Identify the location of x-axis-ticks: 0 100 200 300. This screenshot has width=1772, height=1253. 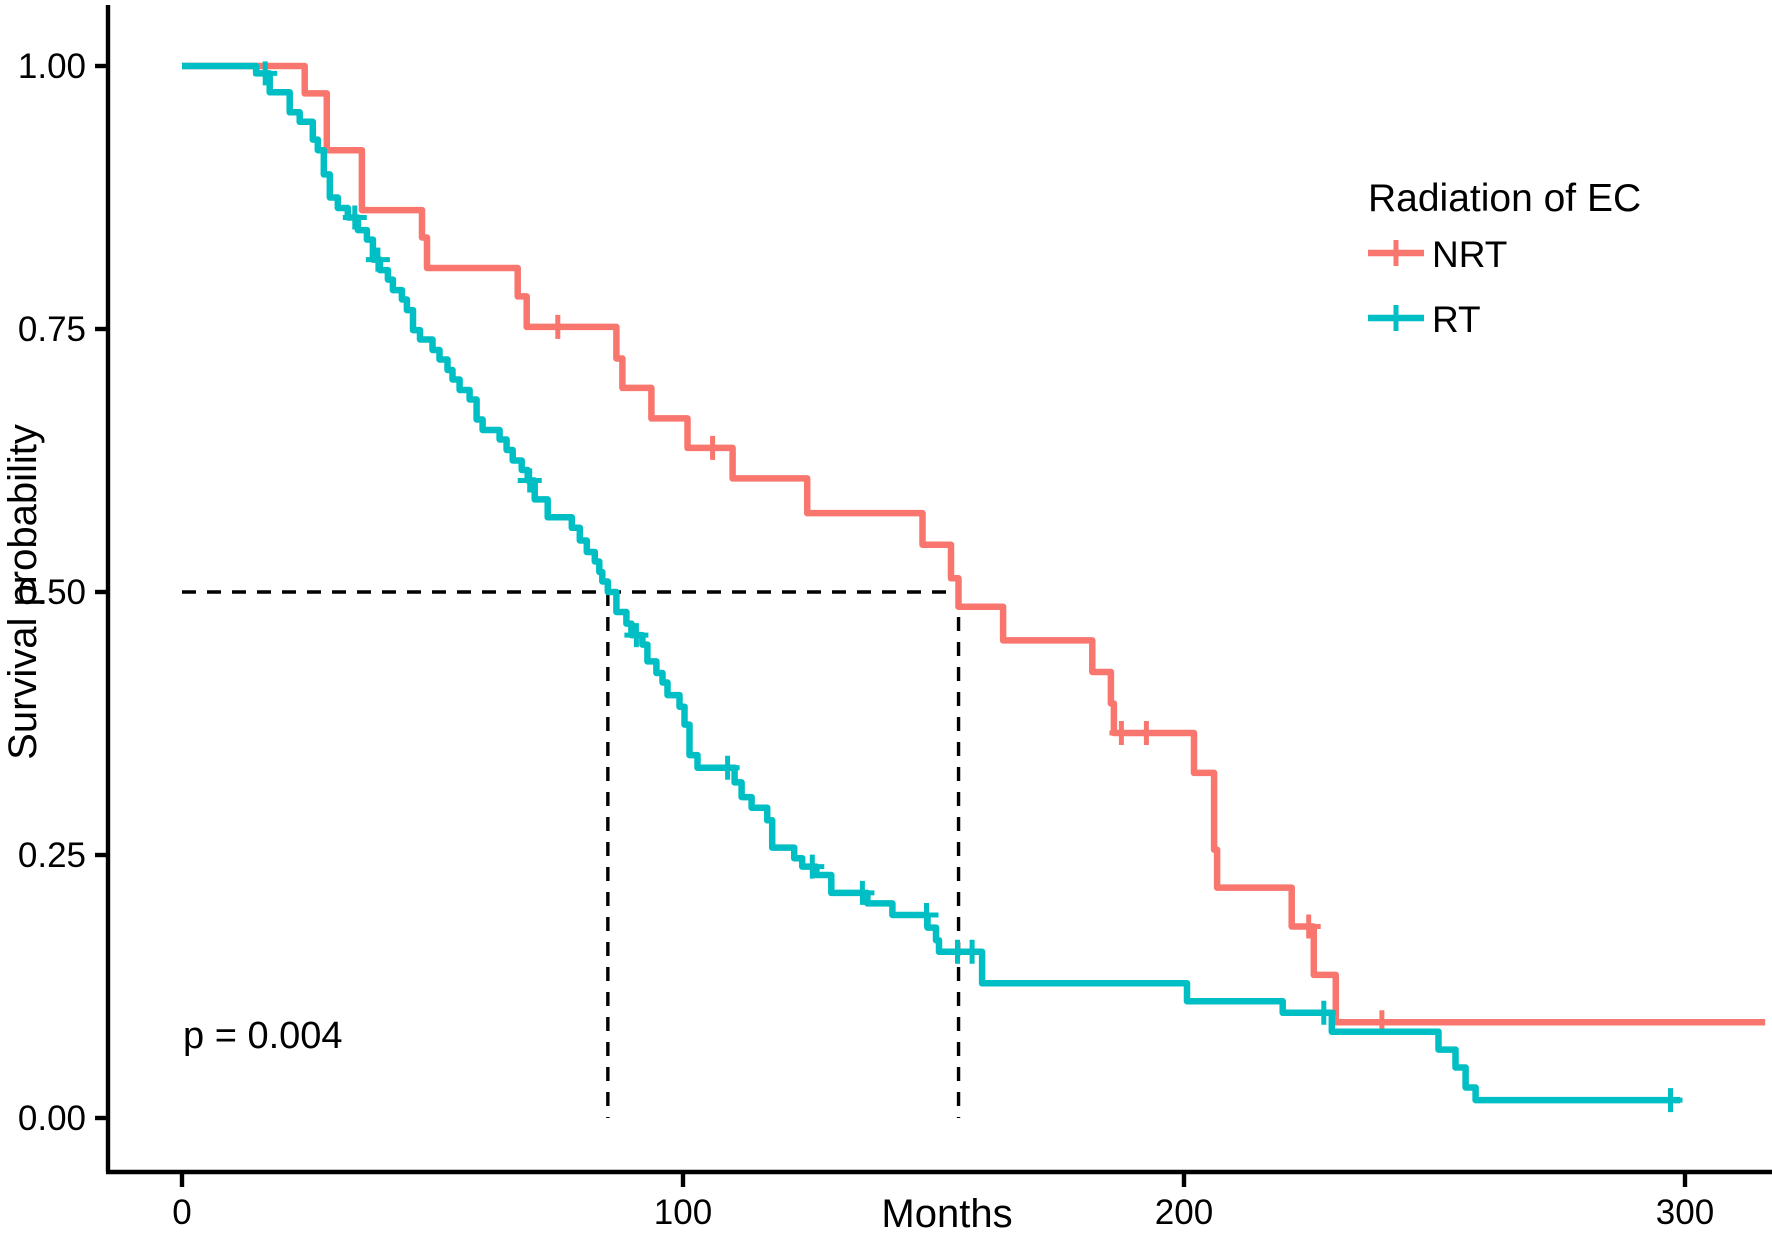
(943, 1202).